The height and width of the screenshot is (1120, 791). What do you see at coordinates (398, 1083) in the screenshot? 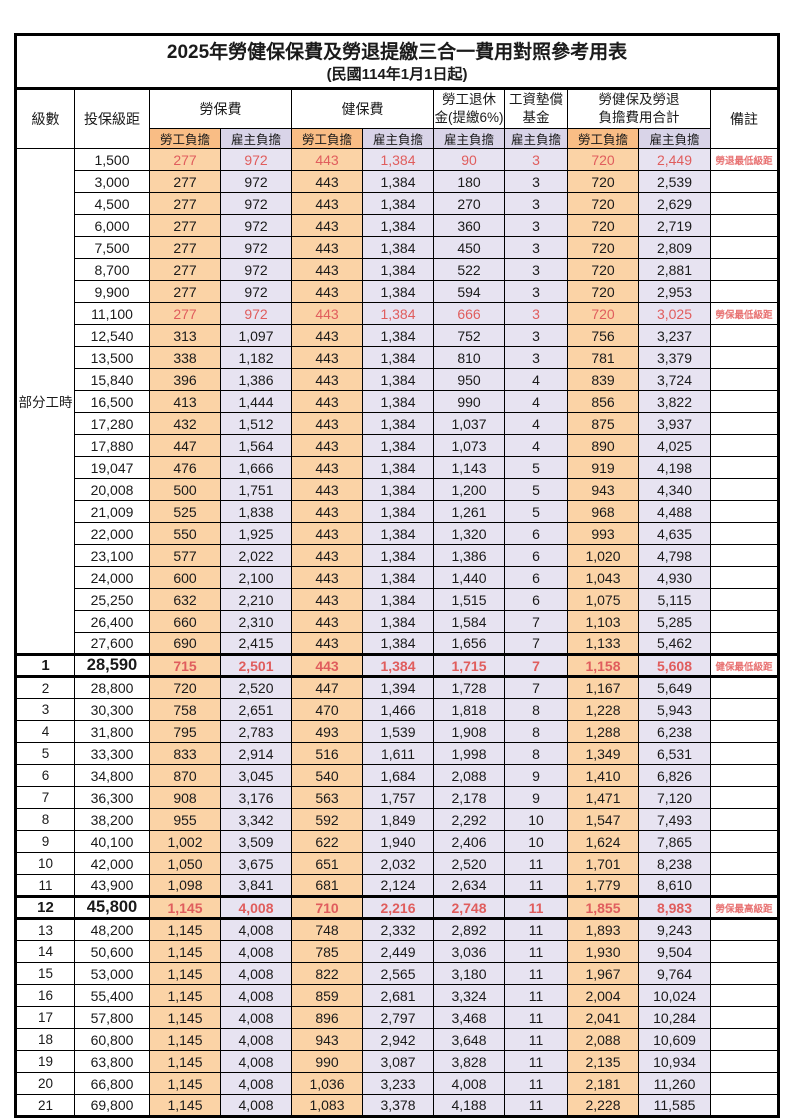
I see `health-ins-employer-cell: 3,233` at bounding box center [398, 1083].